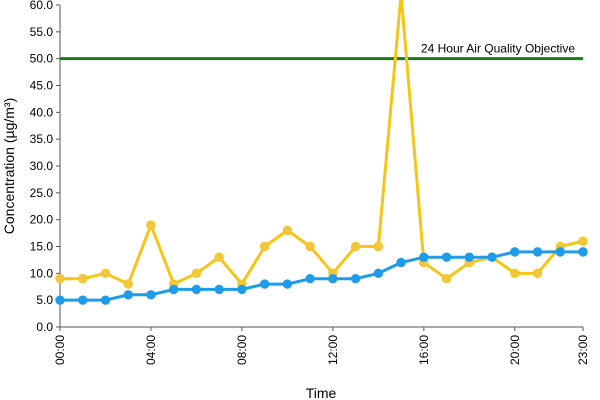  I want to click on y-tick-label: 60.0, so click(42, 6).